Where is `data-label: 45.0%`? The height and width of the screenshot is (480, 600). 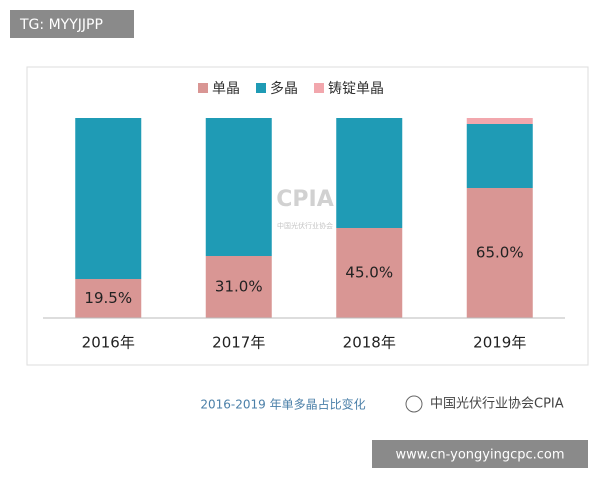
data-label: 45.0% is located at coordinates (369, 273).